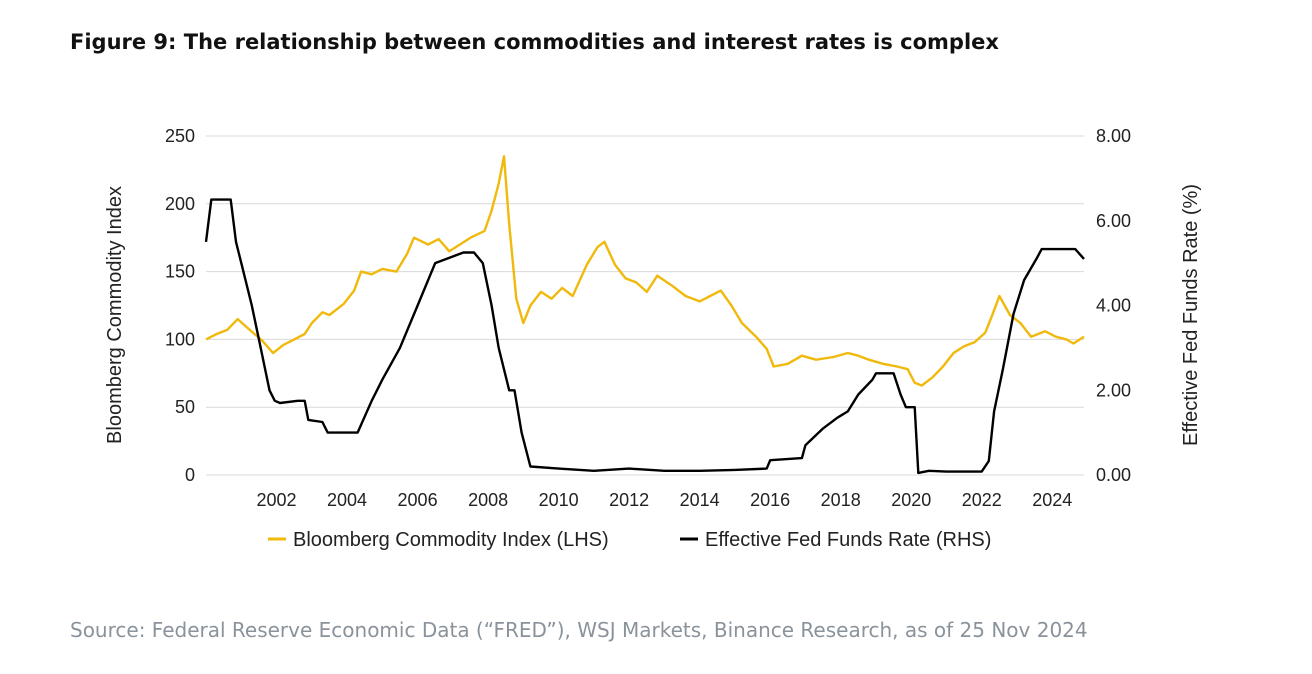  I want to click on x-tick-label: 2024, so click(1052, 500).